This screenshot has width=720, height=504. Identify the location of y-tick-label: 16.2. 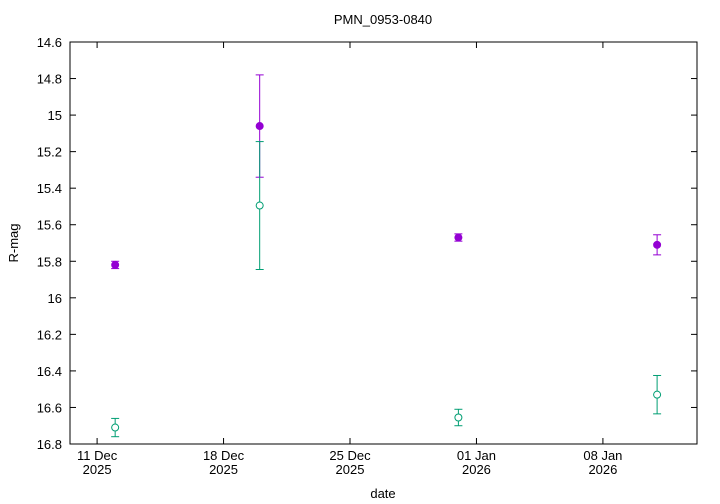
(49, 334).